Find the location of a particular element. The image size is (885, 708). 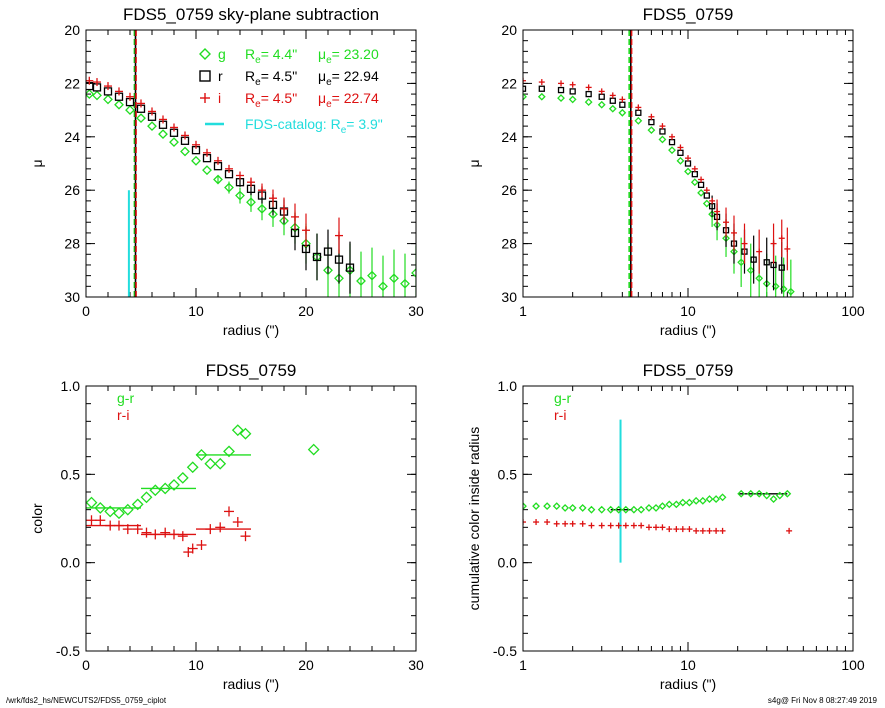

y-tick-label: 0.5 is located at coordinates (508, 474).